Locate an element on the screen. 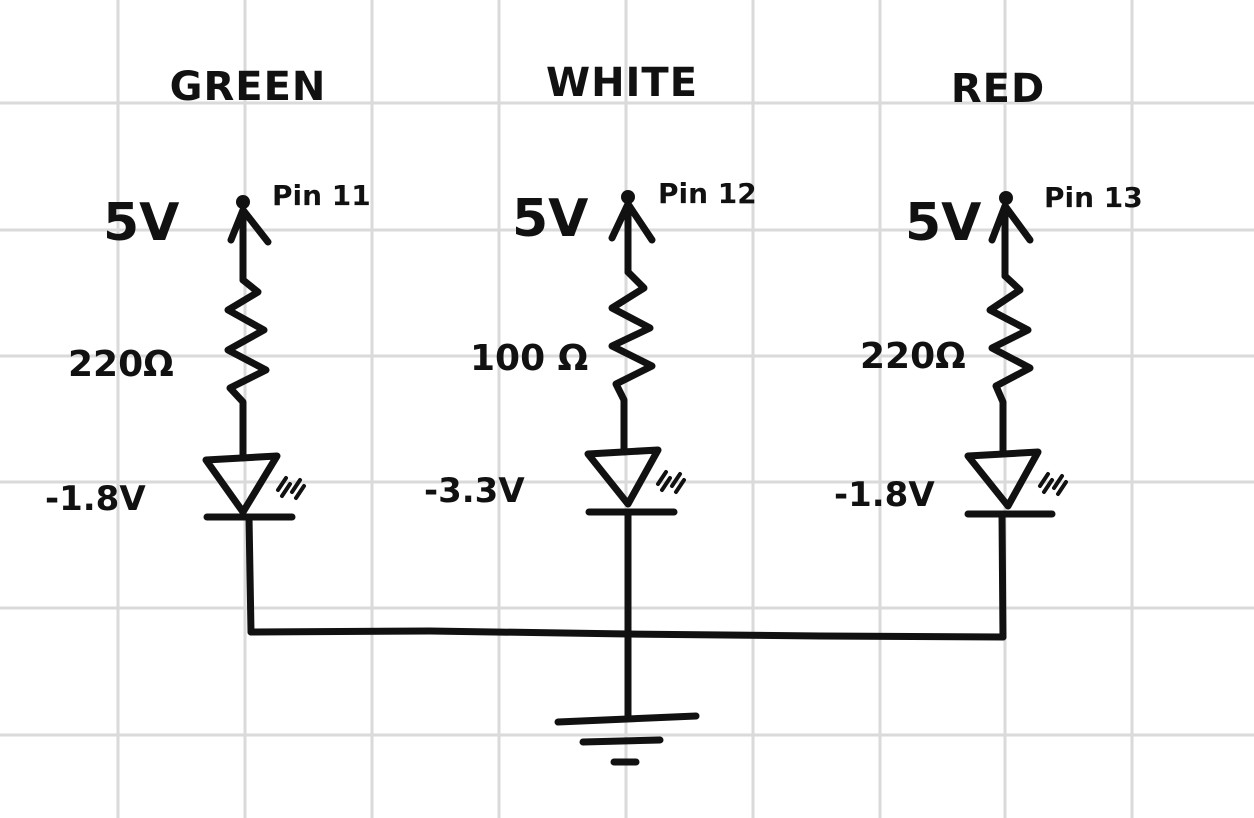 This screenshot has height=818, width=1254. branch-title: RED is located at coordinates (998, 89).